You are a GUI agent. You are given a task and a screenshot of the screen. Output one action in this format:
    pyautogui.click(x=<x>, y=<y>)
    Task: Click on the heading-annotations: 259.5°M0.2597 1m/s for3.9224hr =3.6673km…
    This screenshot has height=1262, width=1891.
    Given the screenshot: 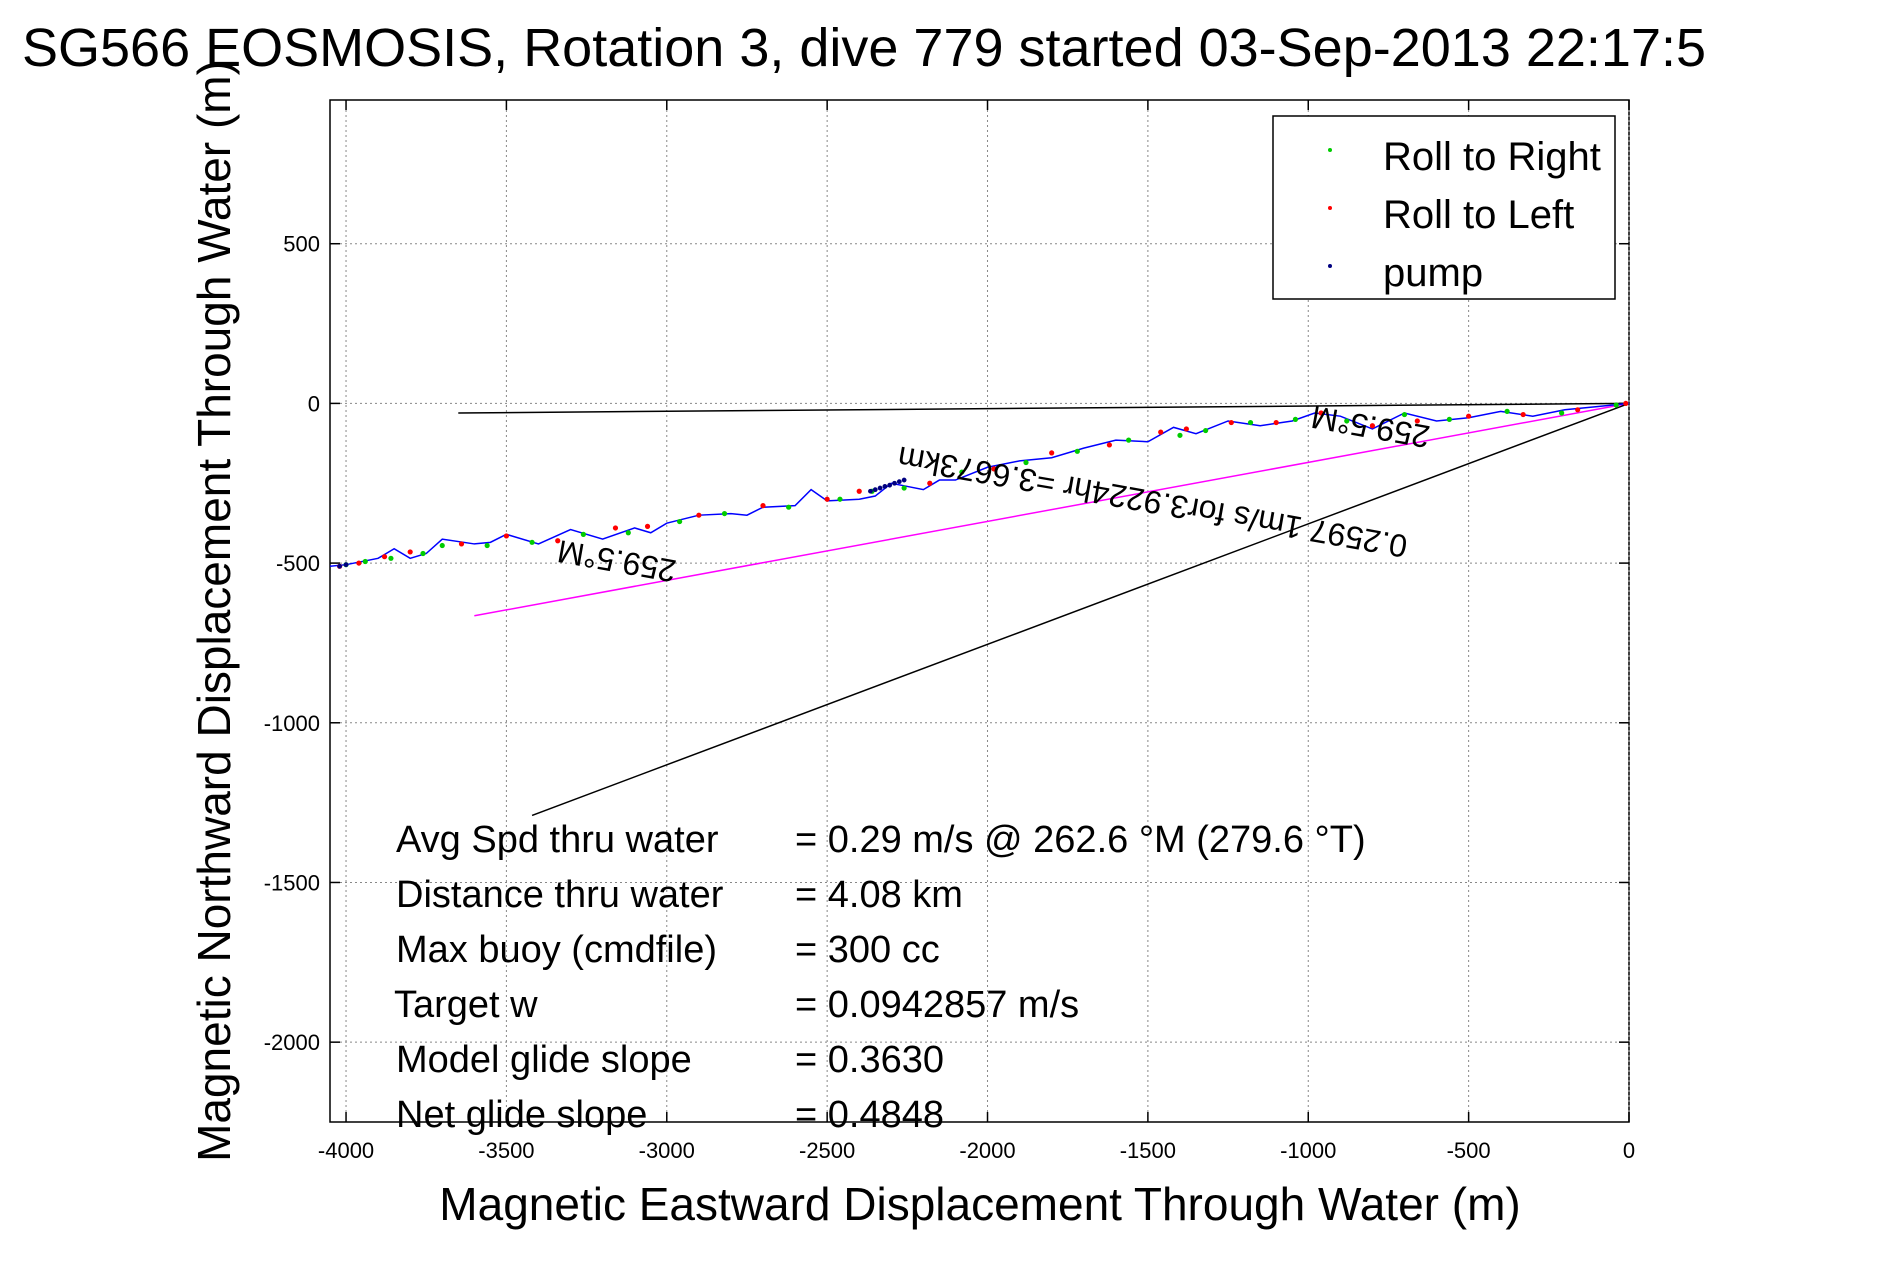 What is the action you would take?
    pyautogui.click(x=994, y=494)
    